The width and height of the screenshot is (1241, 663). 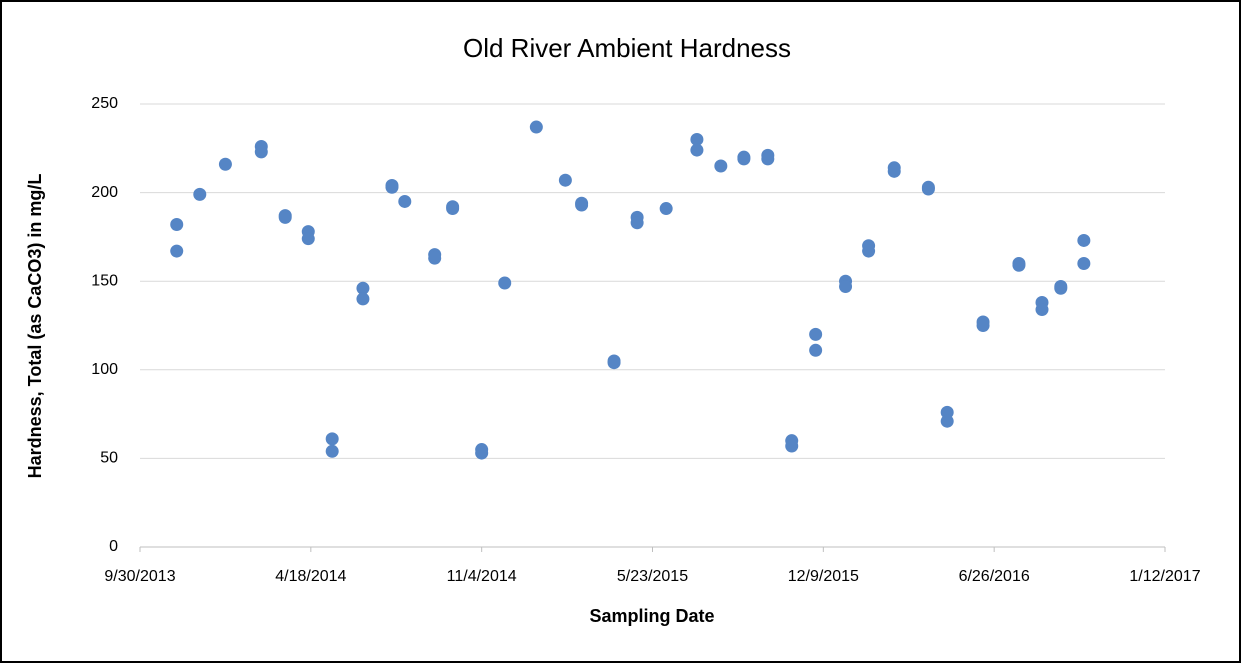 What do you see at coordinates (994, 576) in the screenshot?
I see `x-tick-label: 6/26/2016` at bounding box center [994, 576].